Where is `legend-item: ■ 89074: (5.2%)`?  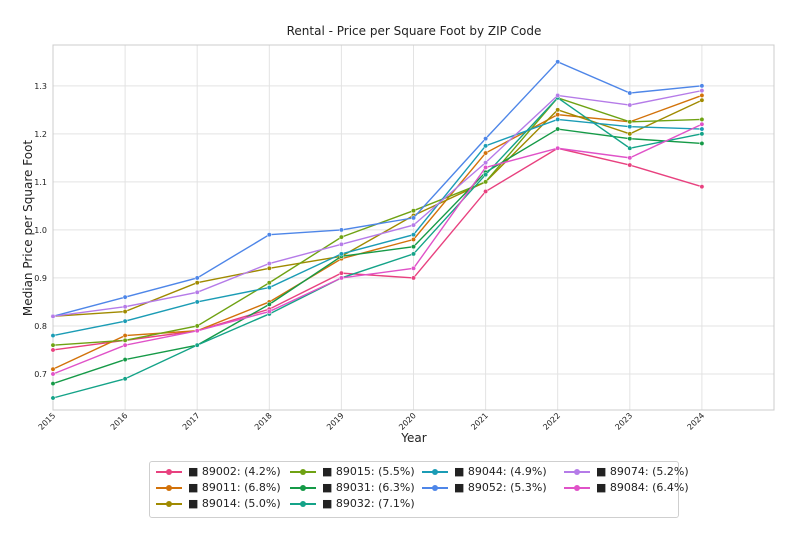 legend-item: ■ 89074: (5.2%) is located at coordinates (626, 471).